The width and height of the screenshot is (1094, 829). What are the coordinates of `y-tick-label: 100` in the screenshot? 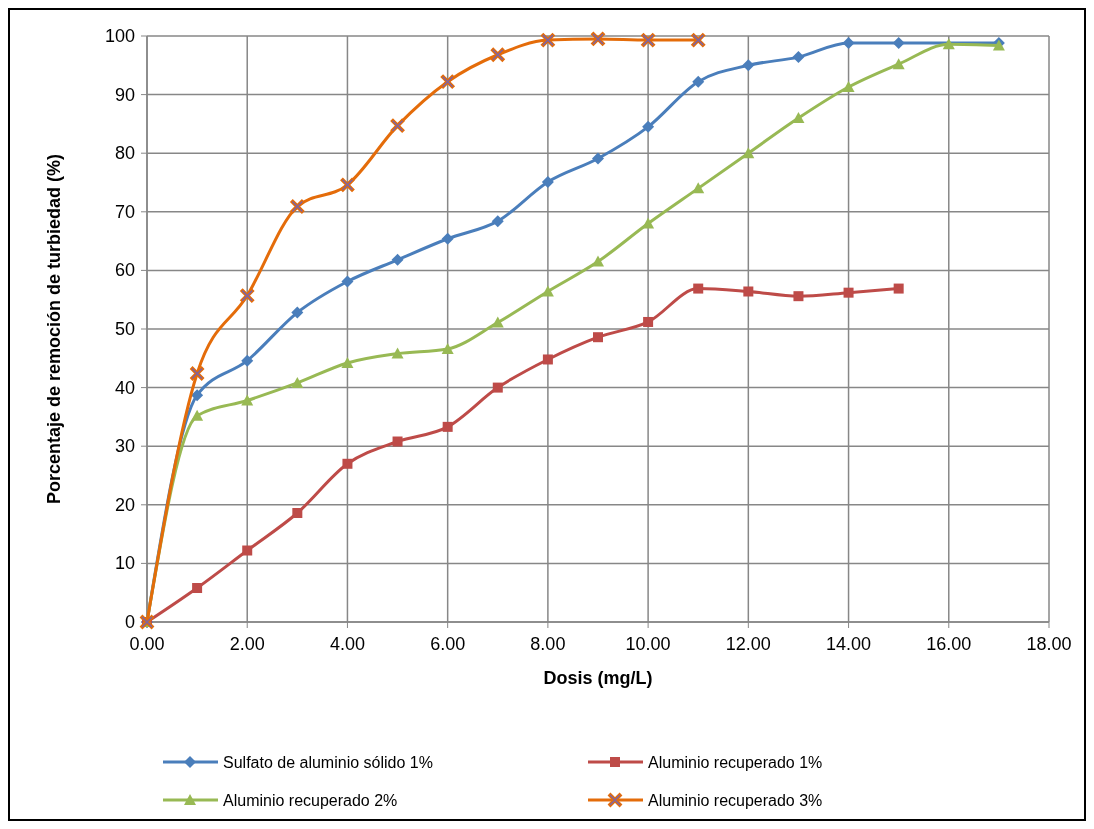 It's located at (119, 36).